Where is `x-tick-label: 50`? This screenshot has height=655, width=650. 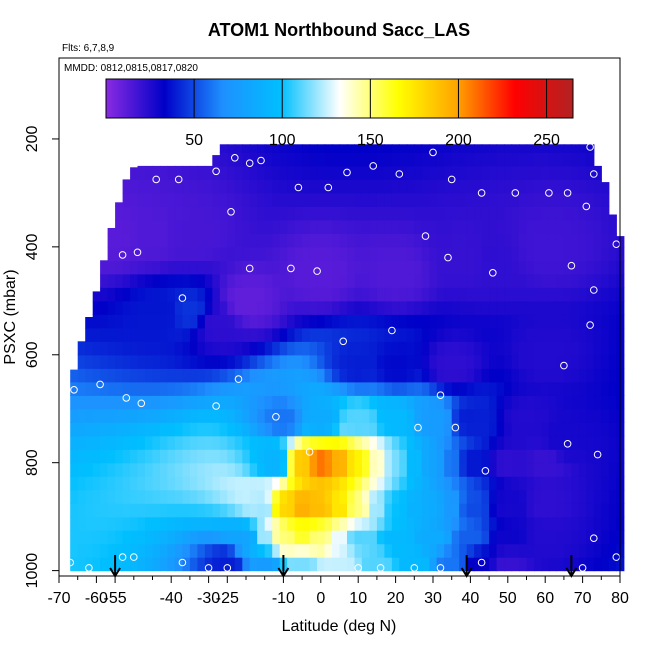 x-tick-label: 50 is located at coordinates (508, 598).